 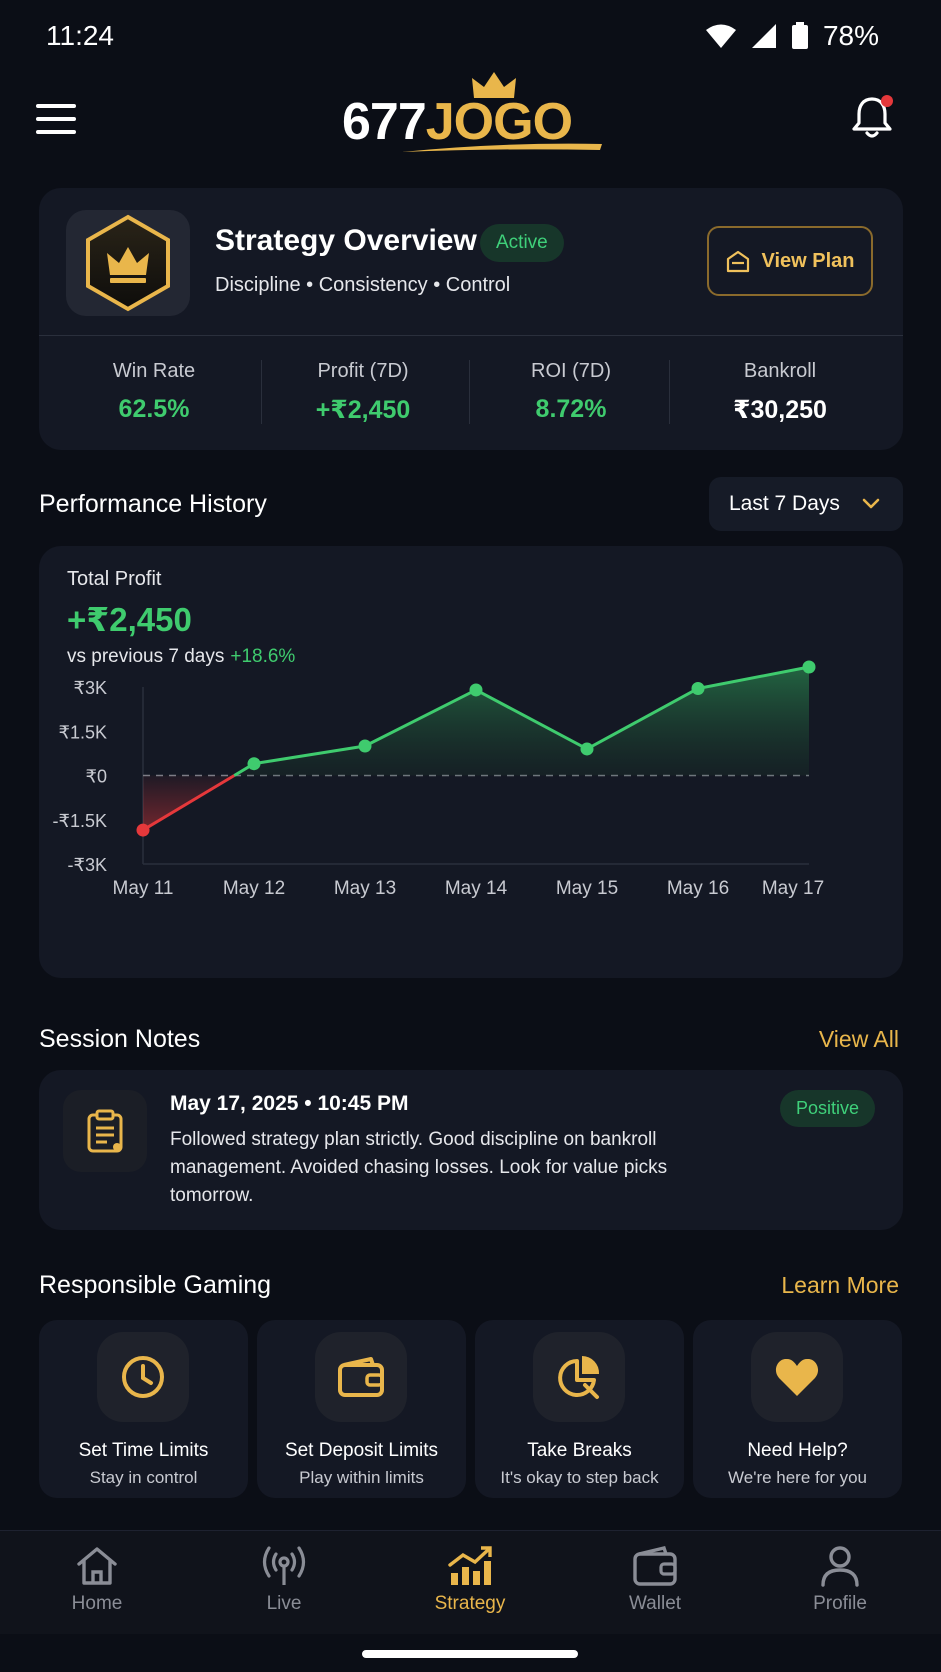 I want to click on status-icons: 78%, so click(x=792, y=36).